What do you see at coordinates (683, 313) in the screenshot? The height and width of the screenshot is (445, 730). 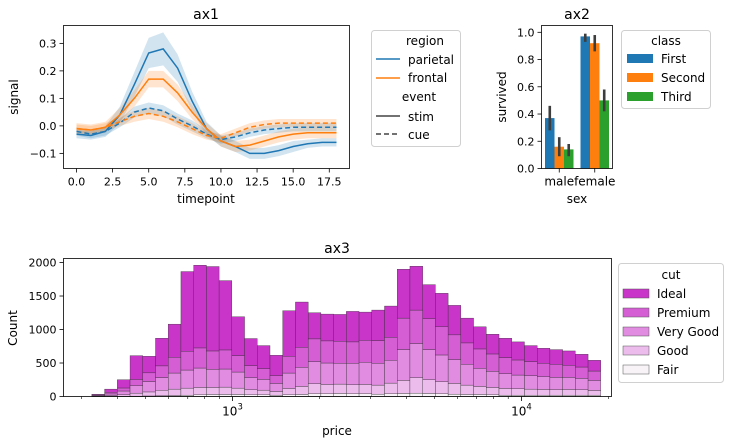 I see `ax3-legend-premium-label: Premium` at bounding box center [683, 313].